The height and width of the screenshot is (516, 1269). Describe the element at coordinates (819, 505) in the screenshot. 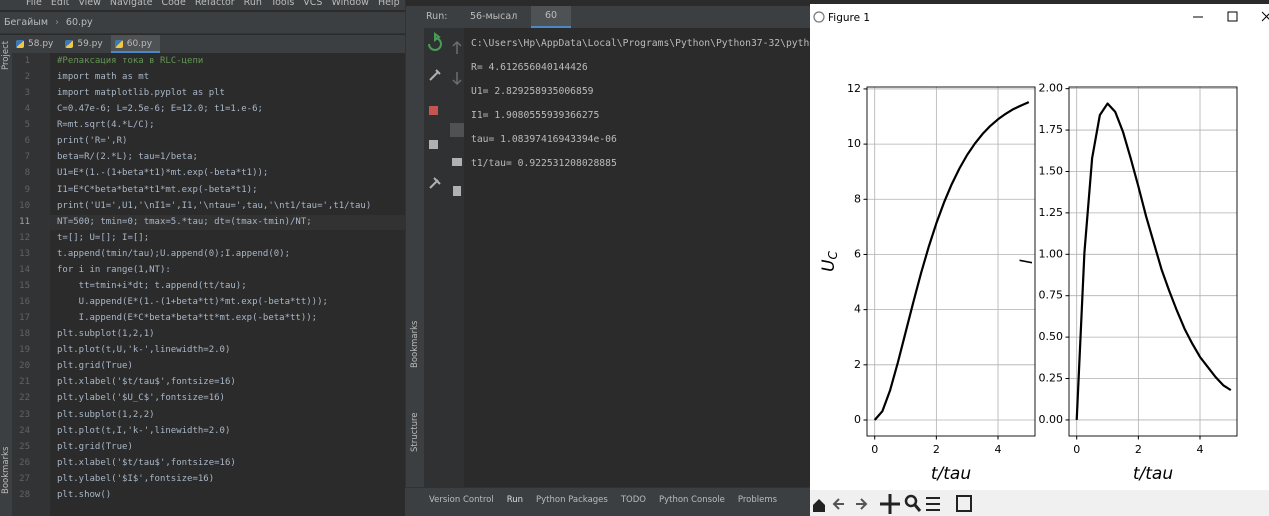

I see `home-button` at that location.